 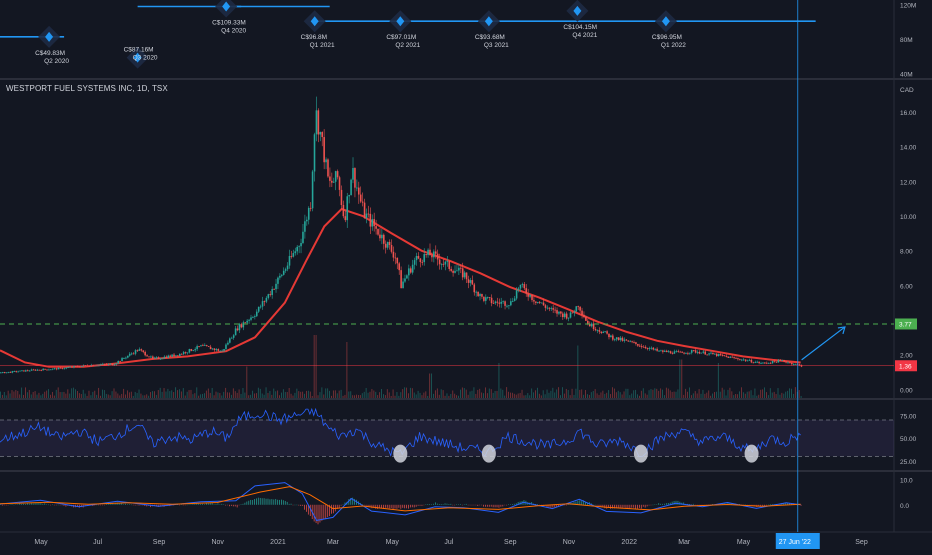 I want to click on time-axis-tick: May, so click(x=393, y=542).